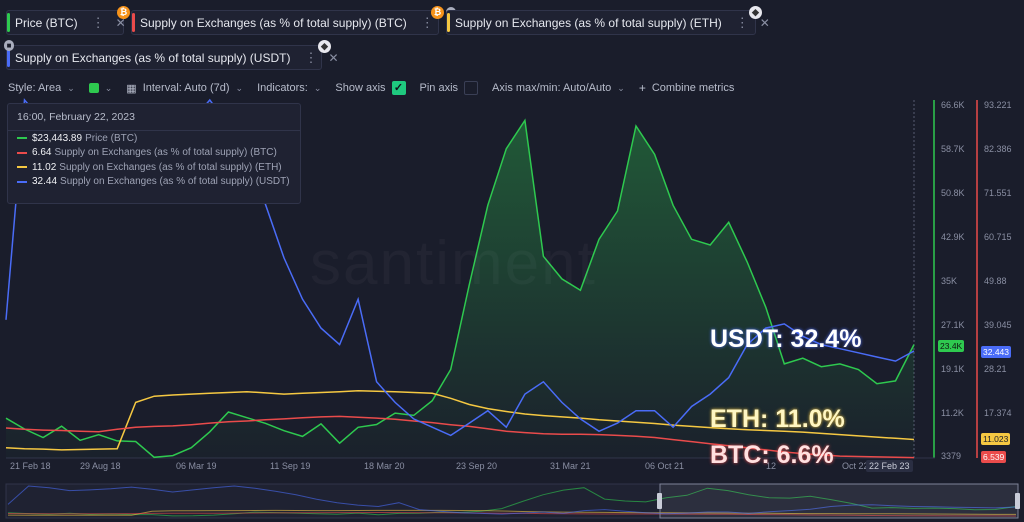 Image resolution: width=1024 pixels, height=522 pixels. Describe the element at coordinates (570, 466) in the screenshot. I see `x-axis-tick: 31 Mar 21` at that location.